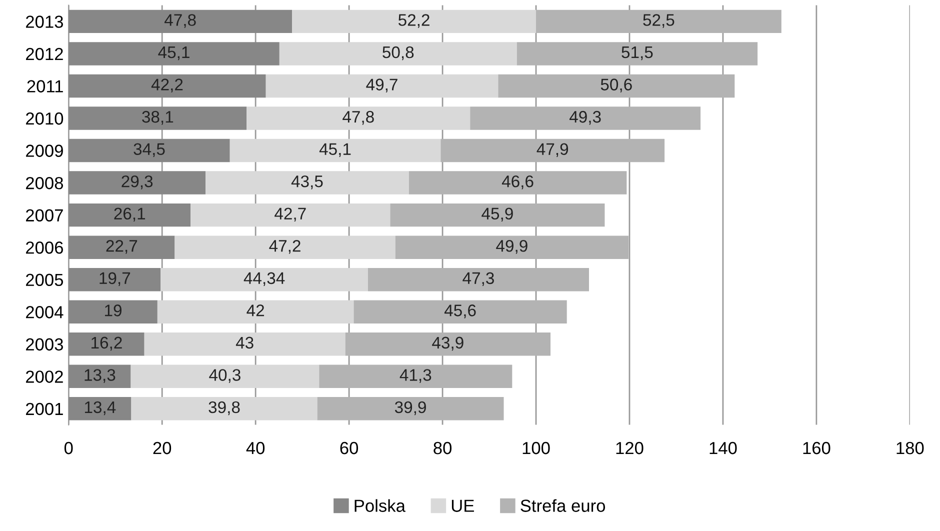  Describe the element at coordinates (162, 448) in the screenshot. I see `x-tick-label: 20` at that location.